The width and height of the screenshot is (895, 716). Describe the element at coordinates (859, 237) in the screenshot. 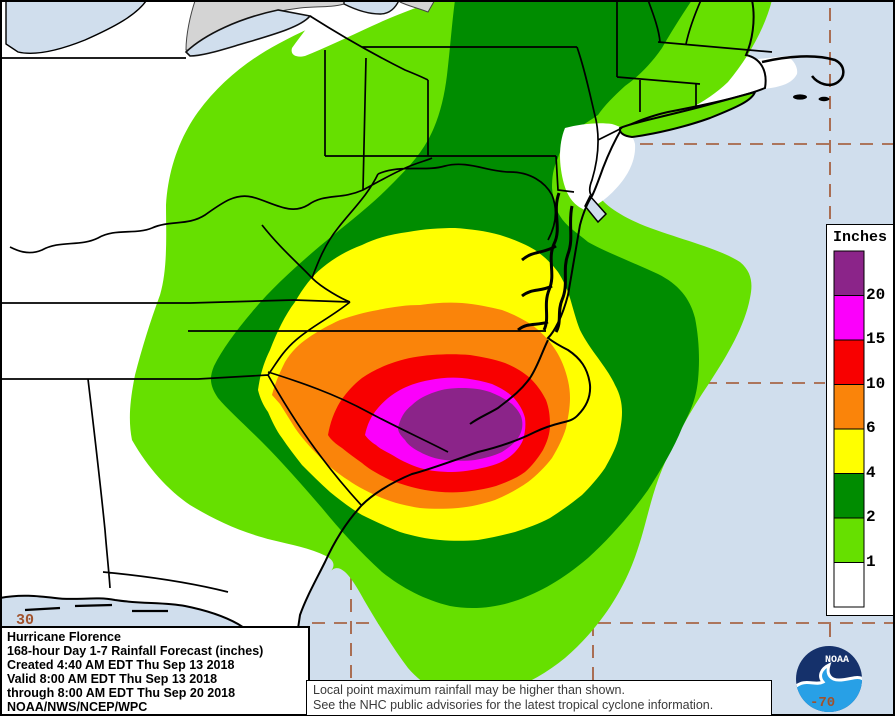

I see `legend-title: Inches` at that location.